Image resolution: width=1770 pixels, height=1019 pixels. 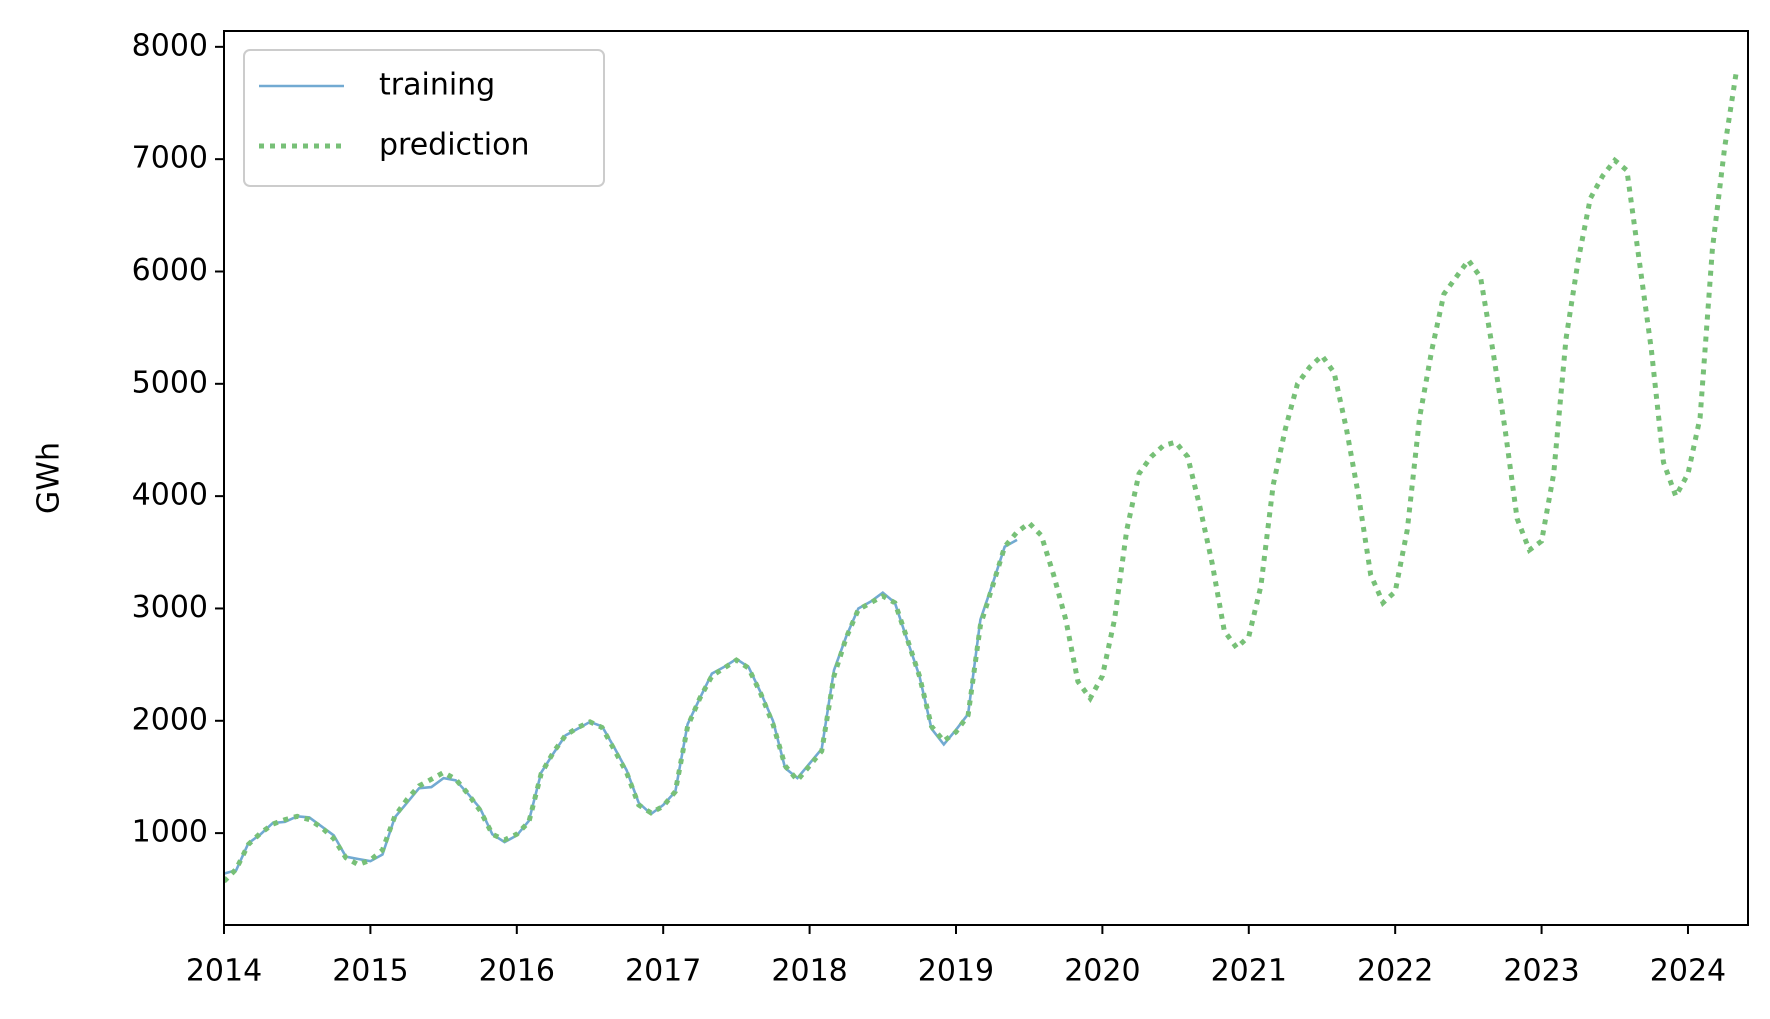 I want to click on y-axis-label: GWh, so click(x=49, y=478).